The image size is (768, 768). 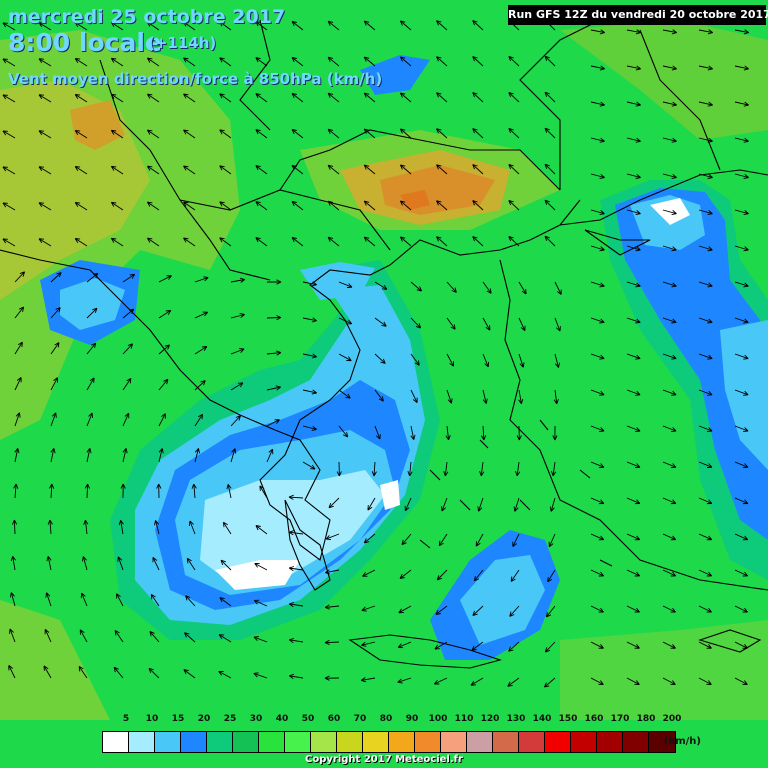 What do you see at coordinates (384, 759) in the screenshot?
I see `copyright-text: Copyright 2017 Meteociel.fr` at bounding box center [384, 759].